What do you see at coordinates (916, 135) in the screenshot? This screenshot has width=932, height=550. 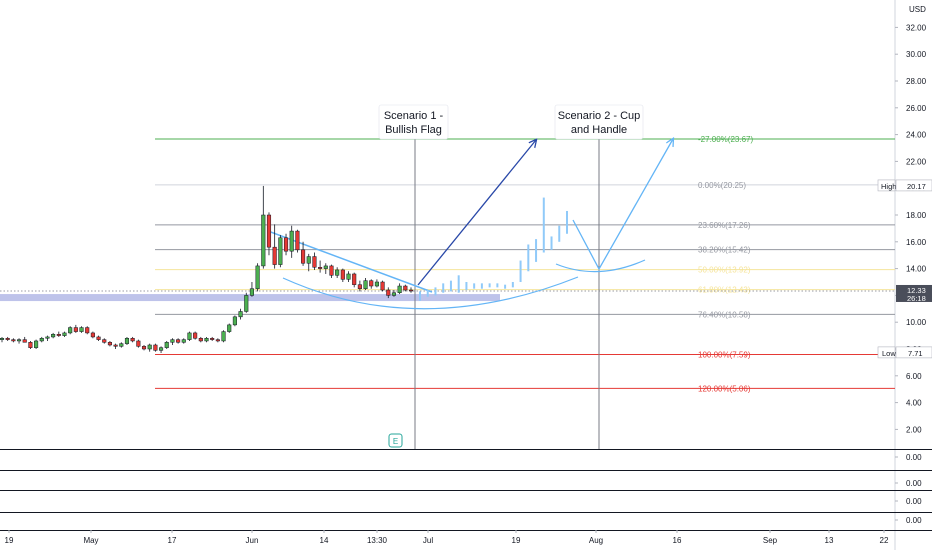 I see `price-tick-label: 24.00` at bounding box center [916, 135].